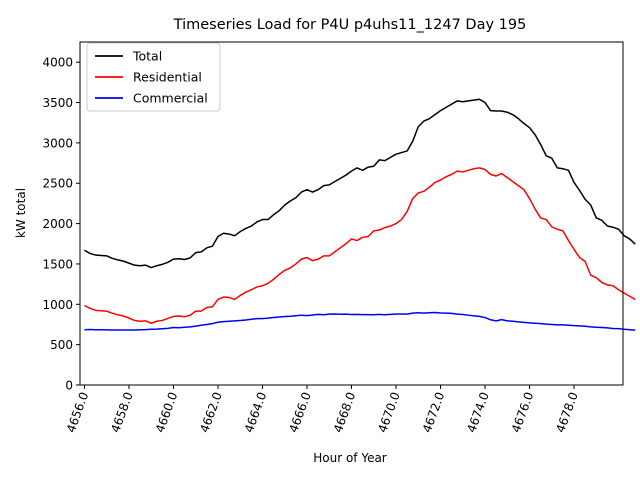 Image resolution: width=640 pixels, height=480 pixels. I want to click on y-tick-label: 3500, so click(57, 103).